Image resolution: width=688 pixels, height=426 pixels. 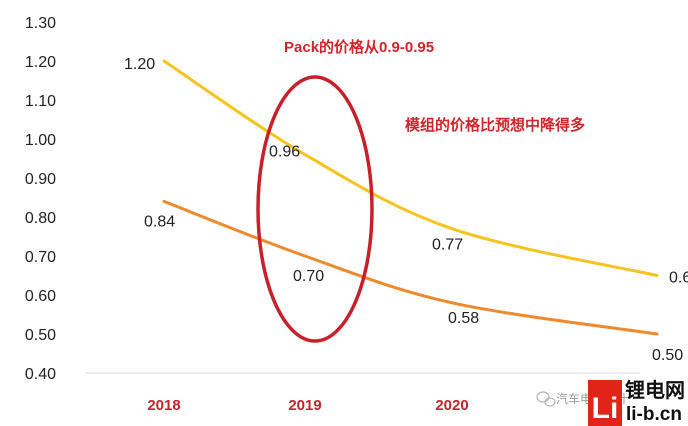 What do you see at coordinates (40, 374) in the screenshot?
I see `y-tick-label: 0.40` at bounding box center [40, 374].